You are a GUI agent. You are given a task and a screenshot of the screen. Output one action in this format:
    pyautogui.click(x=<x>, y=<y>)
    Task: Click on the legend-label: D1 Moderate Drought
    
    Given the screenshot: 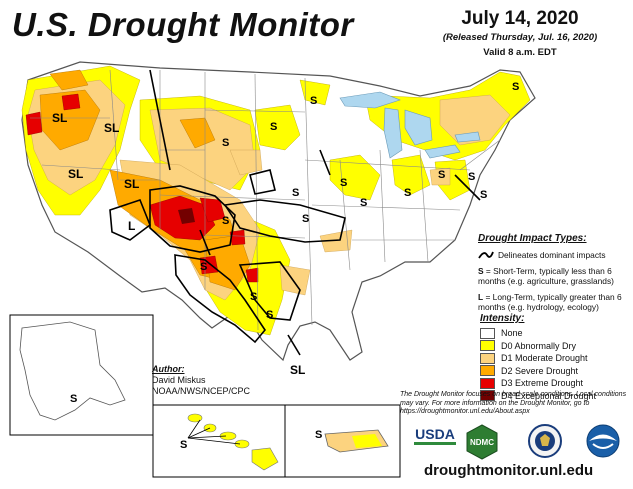 What is the action you would take?
    pyautogui.click(x=544, y=358)
    